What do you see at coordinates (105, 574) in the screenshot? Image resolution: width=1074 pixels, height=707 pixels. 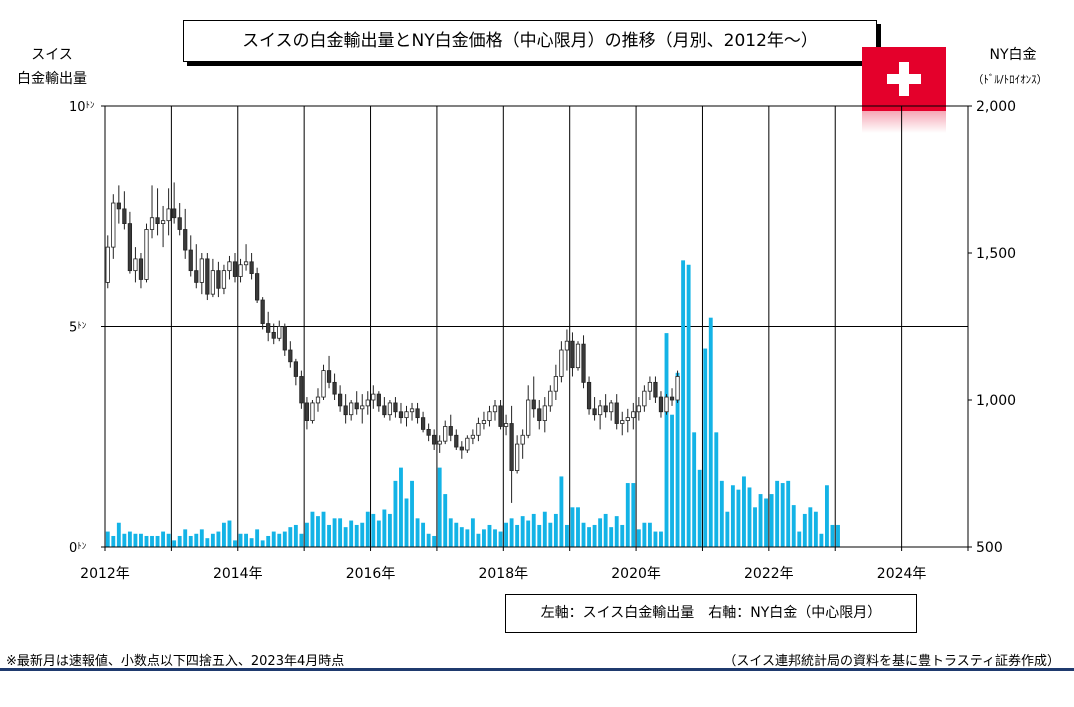 I see `x-tick-label: 2012年` at bounding box center [105, 574].